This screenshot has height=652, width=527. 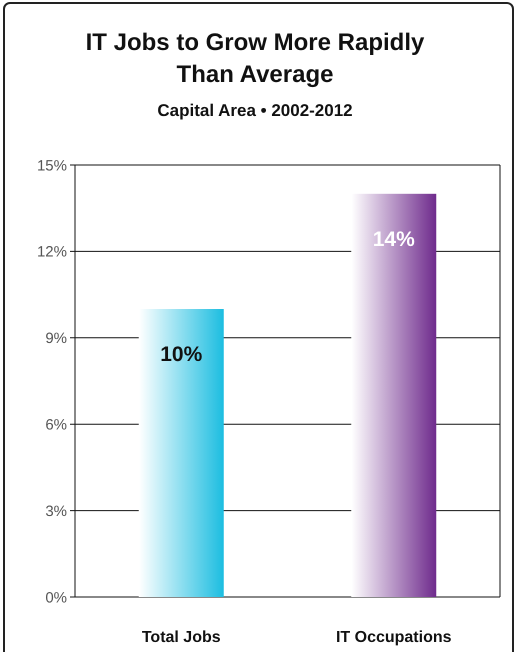 I want to click on y-tick-label: 15%, so click(x=51, y=165).